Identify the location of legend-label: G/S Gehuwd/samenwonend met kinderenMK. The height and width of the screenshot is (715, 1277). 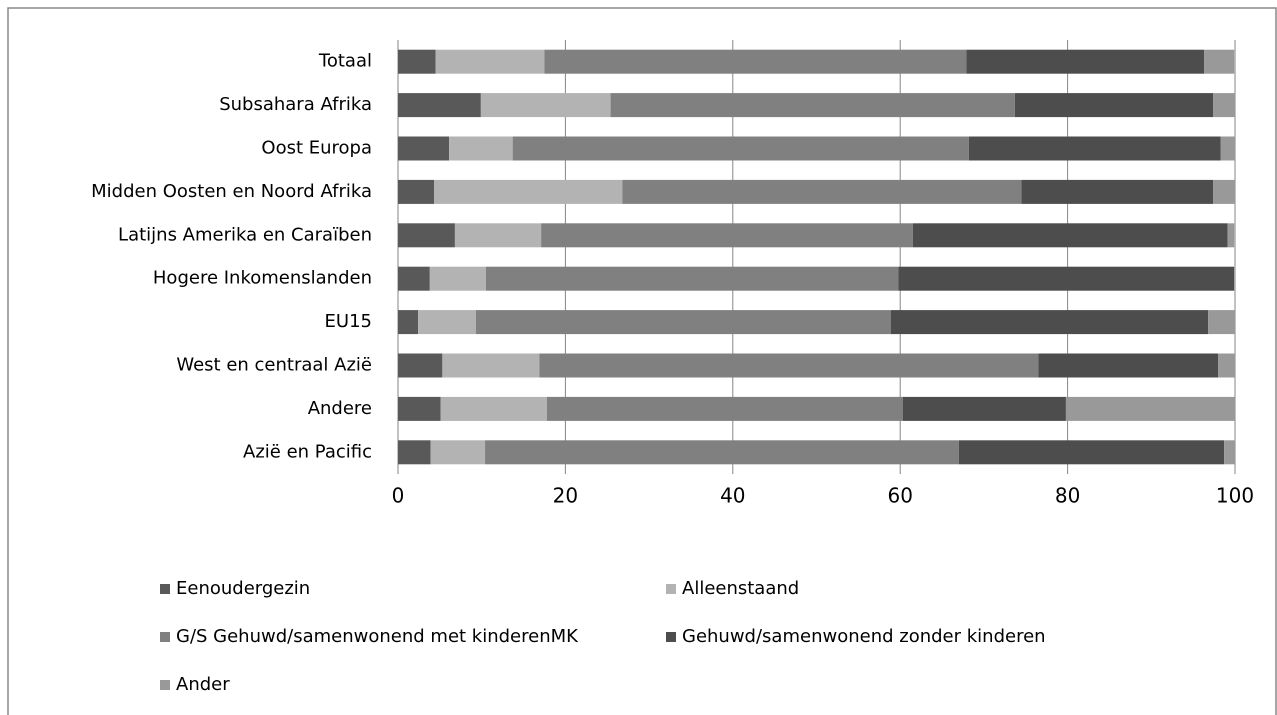
(377, 636).